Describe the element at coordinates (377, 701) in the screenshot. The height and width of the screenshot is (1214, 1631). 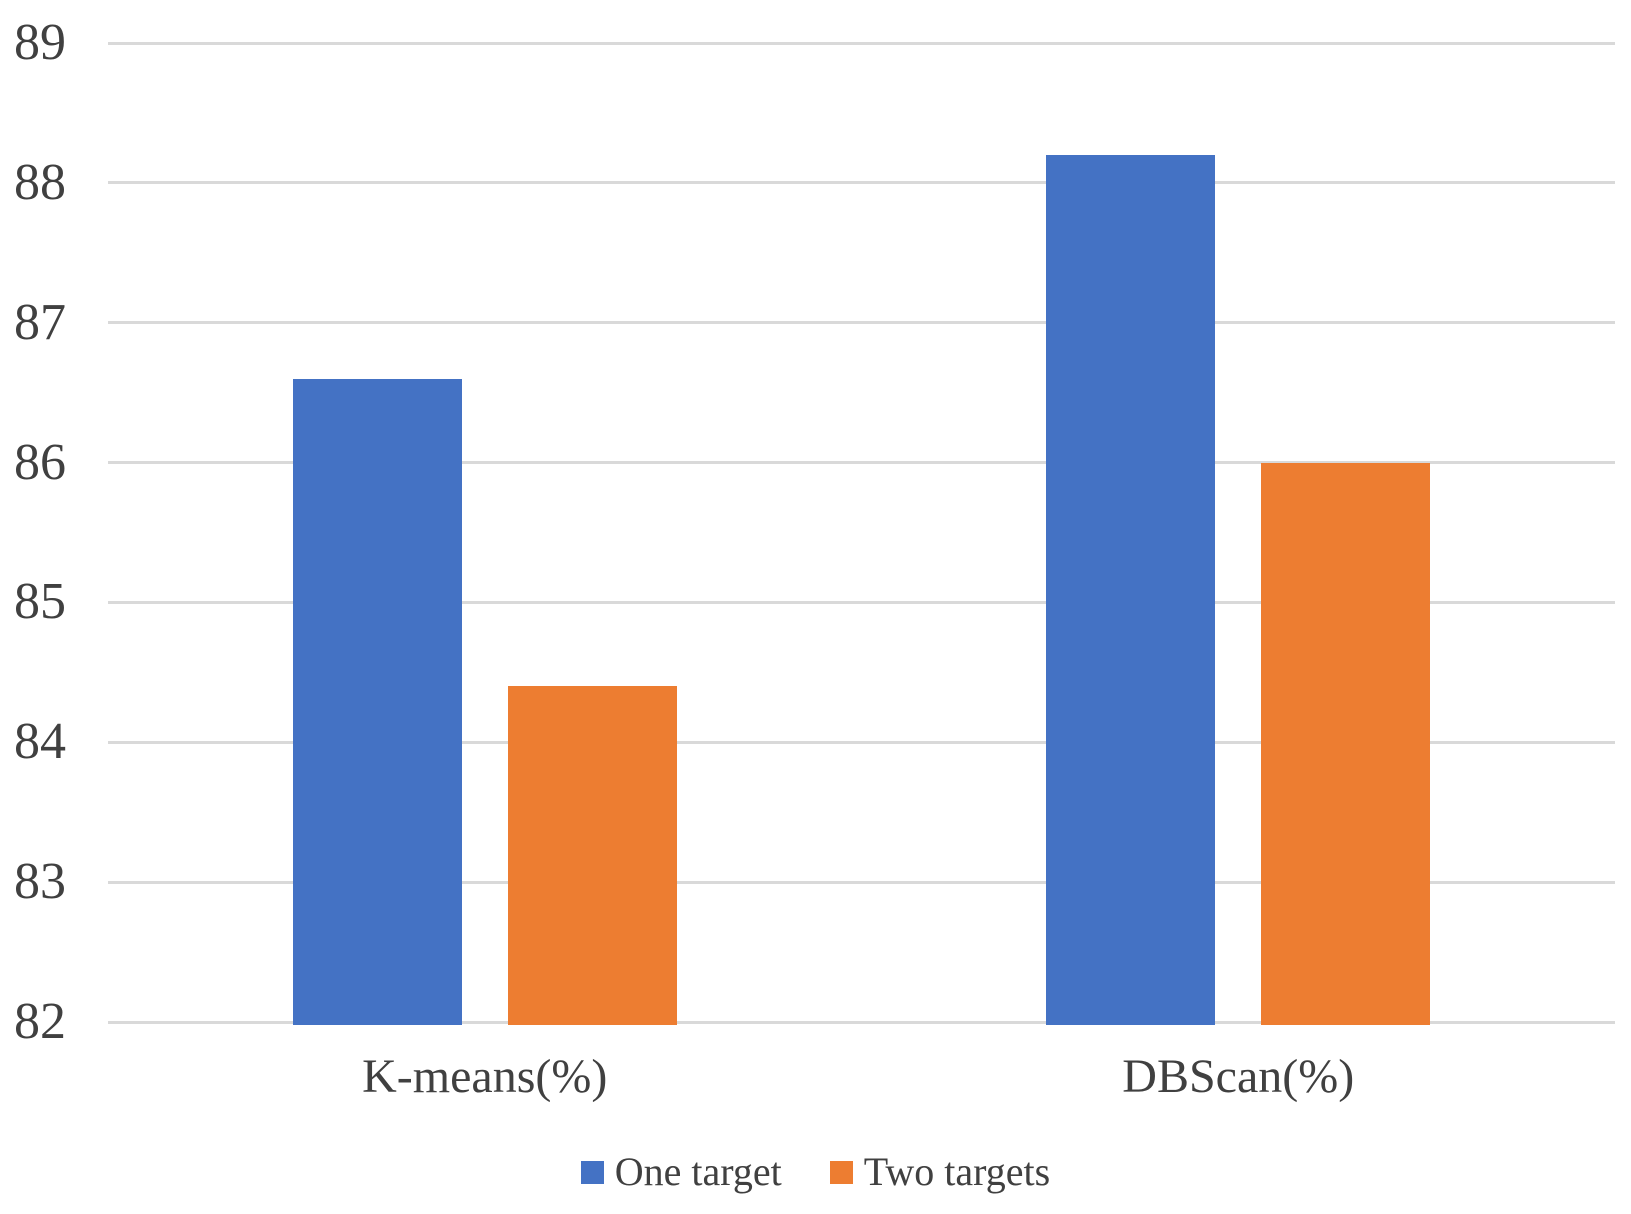
I see `bar-one-target-kmeans` at that location.